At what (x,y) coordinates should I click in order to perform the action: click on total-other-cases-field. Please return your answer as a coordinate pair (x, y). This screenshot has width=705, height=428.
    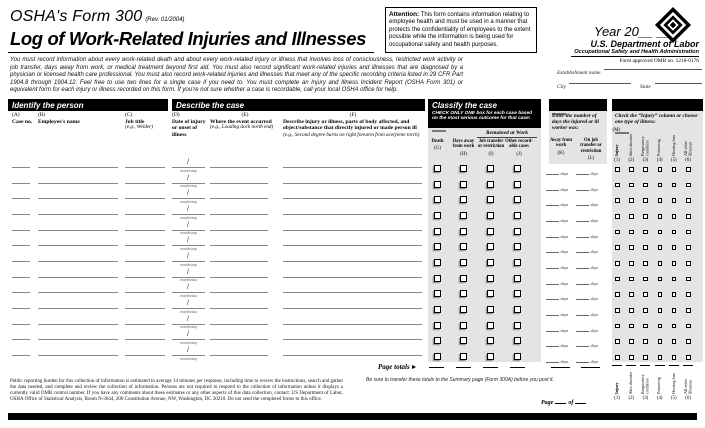
    Looking at the image, I should click on (517, 365).